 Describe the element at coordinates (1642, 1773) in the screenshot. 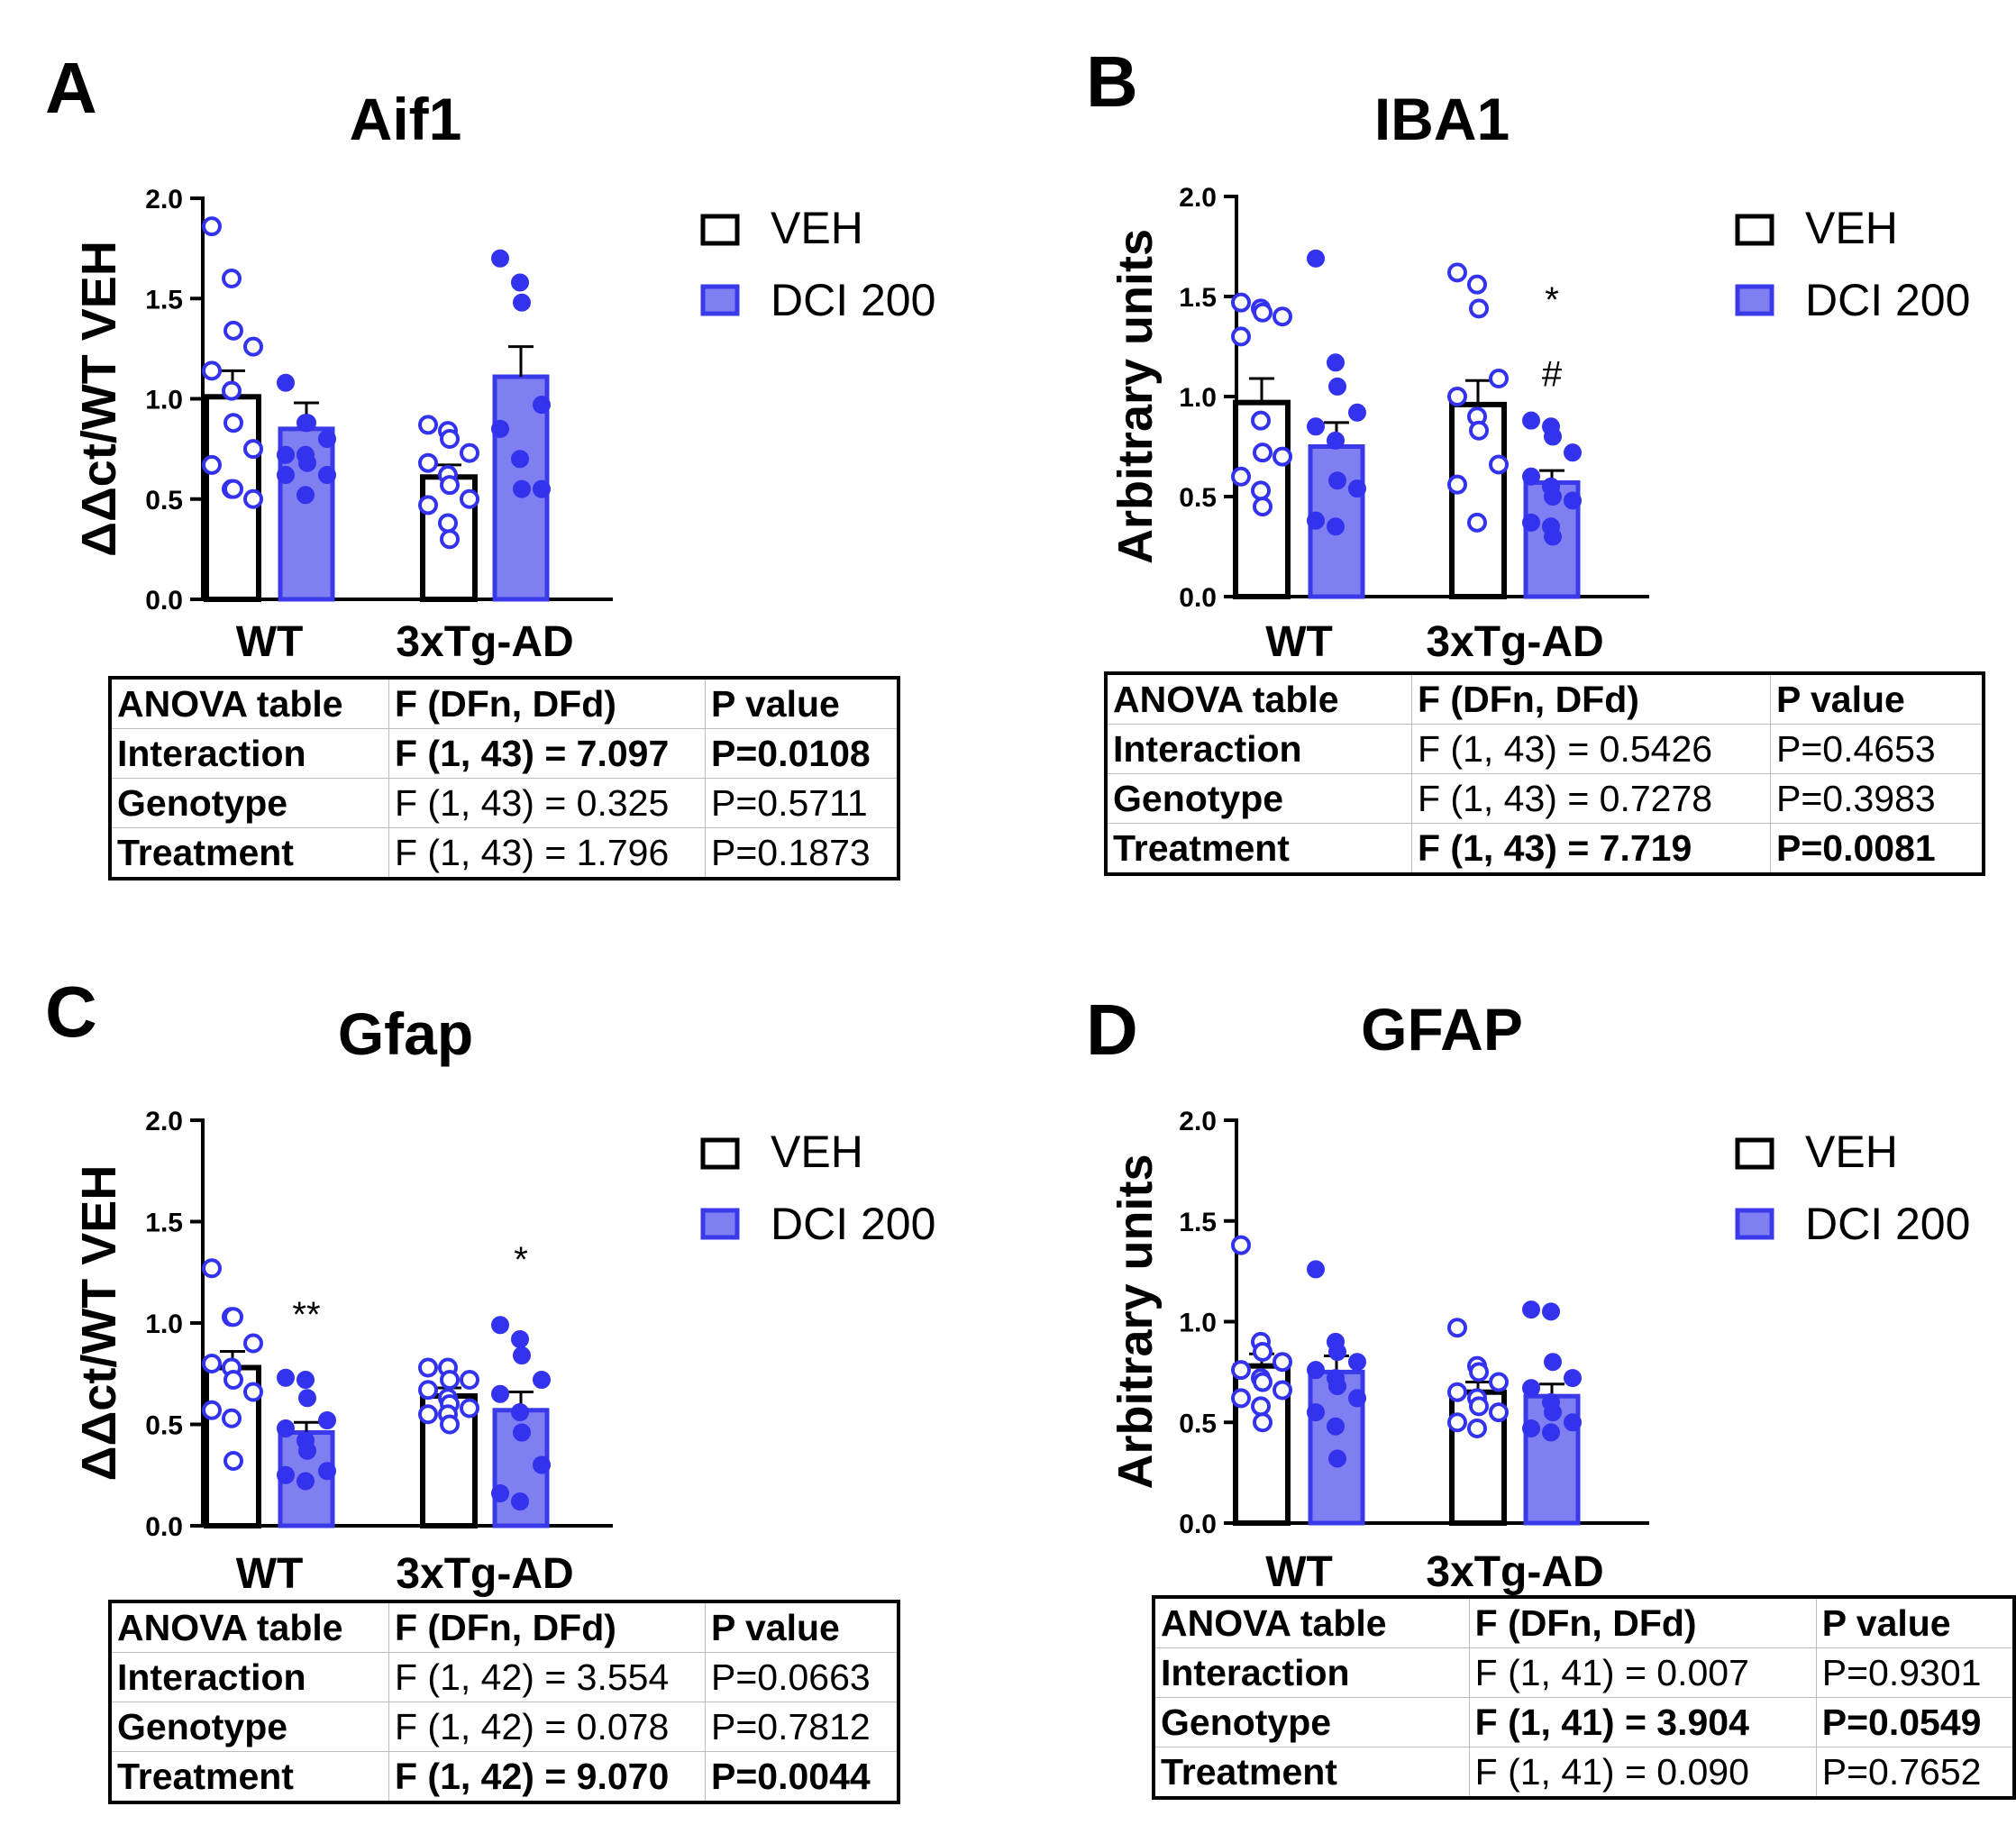

I see `anova-f-value: F (1, 41) = 0.090` at that location.